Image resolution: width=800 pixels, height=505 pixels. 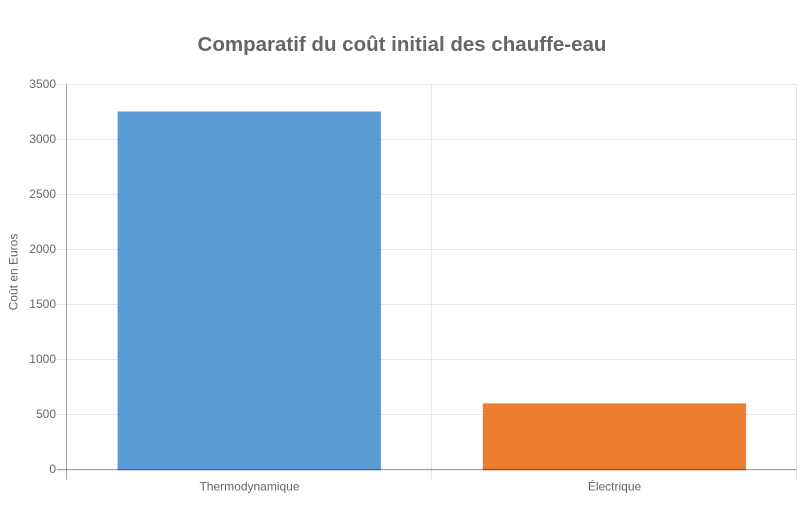 I want to click on svg-text: 1000, so click(x=42, y=359).